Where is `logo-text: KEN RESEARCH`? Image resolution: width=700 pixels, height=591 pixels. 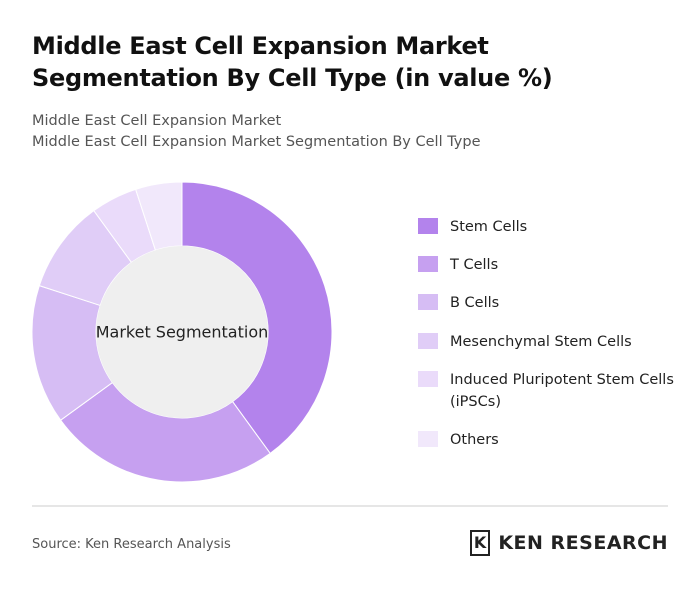 logo-text: KEN RESEARCH is located at coordinates (583, 543).